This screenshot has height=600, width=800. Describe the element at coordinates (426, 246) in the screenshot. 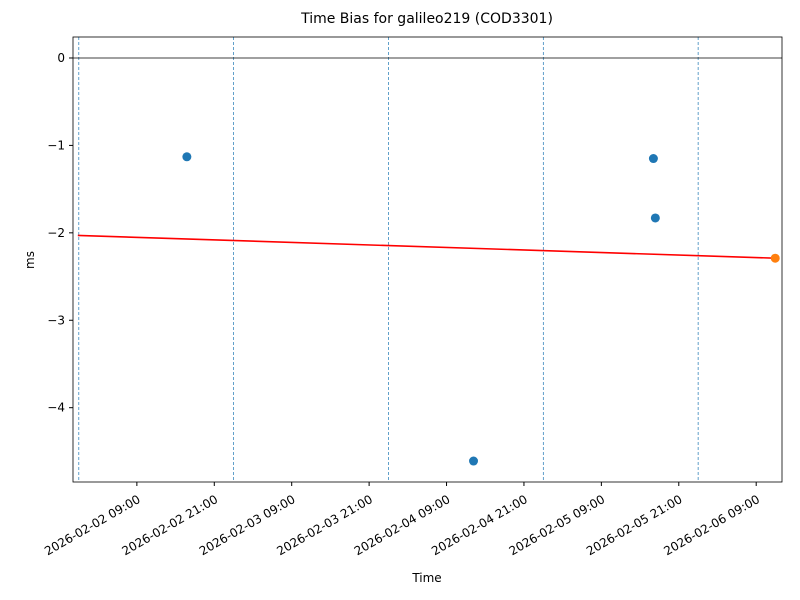

I see `trend-line` at that location.